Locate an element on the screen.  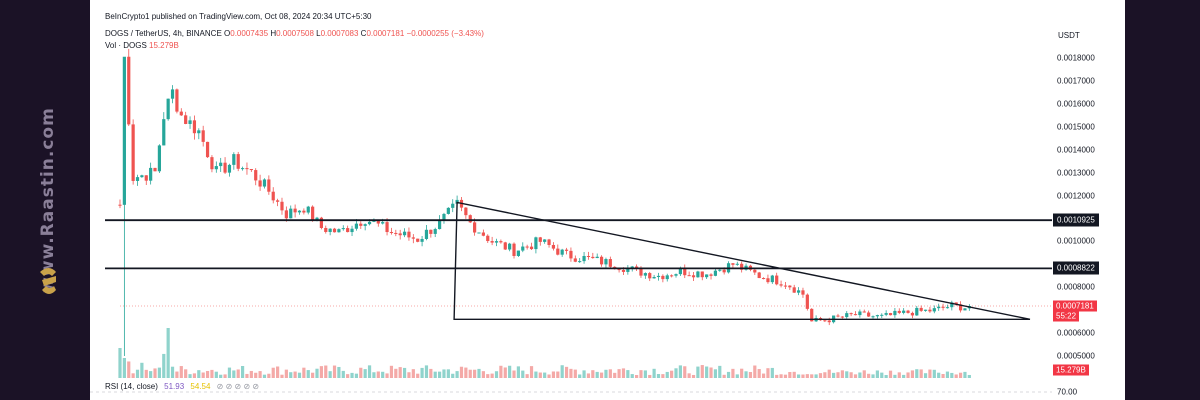
low-label: L is located at coordinates (318, 33).